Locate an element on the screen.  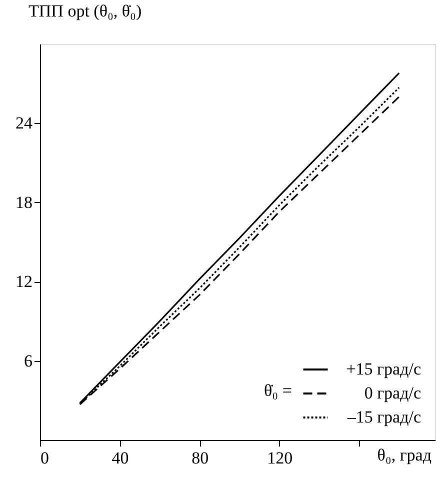
x-tick-label: 80 is located at coordinates (200, 458).